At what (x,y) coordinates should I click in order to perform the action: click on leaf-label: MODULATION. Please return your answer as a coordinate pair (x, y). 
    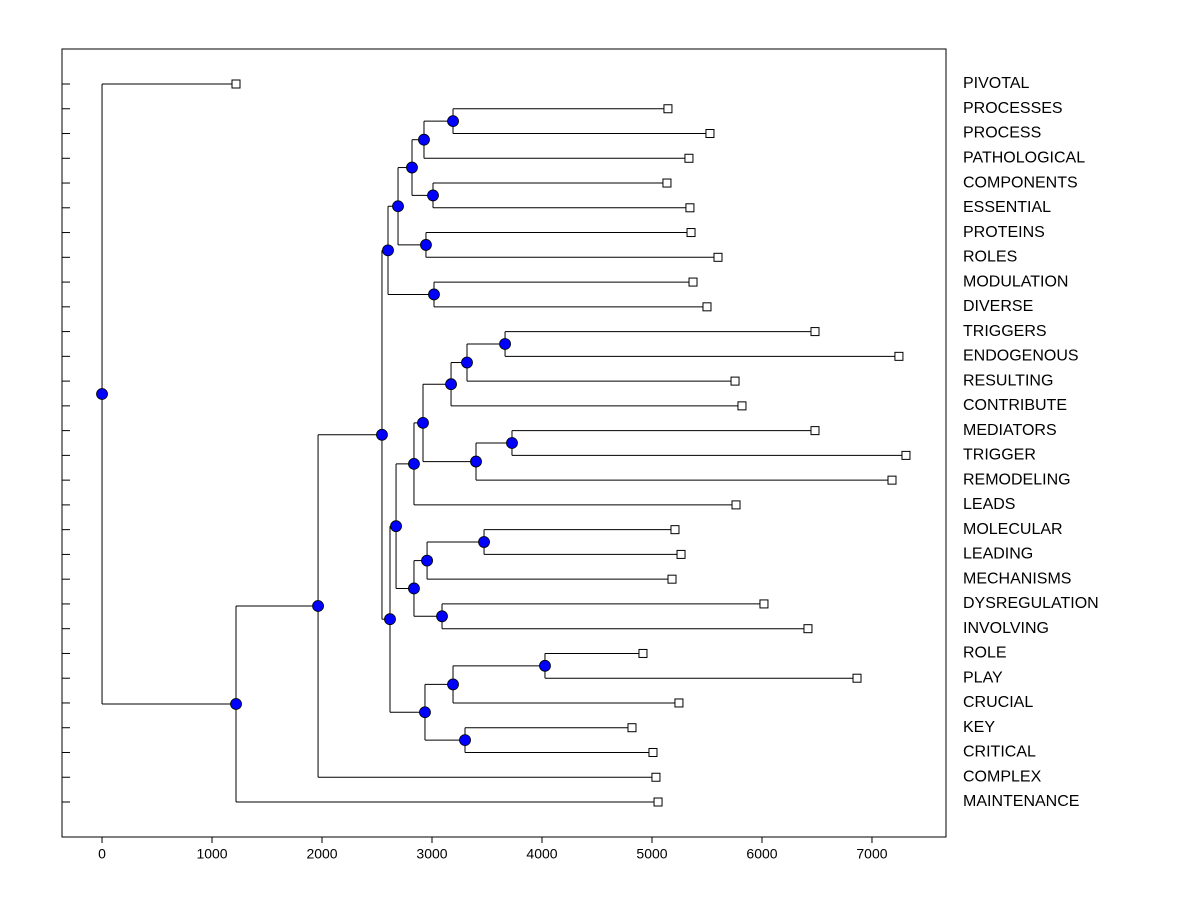
    Looking at the image, I should click on (1015, 281).